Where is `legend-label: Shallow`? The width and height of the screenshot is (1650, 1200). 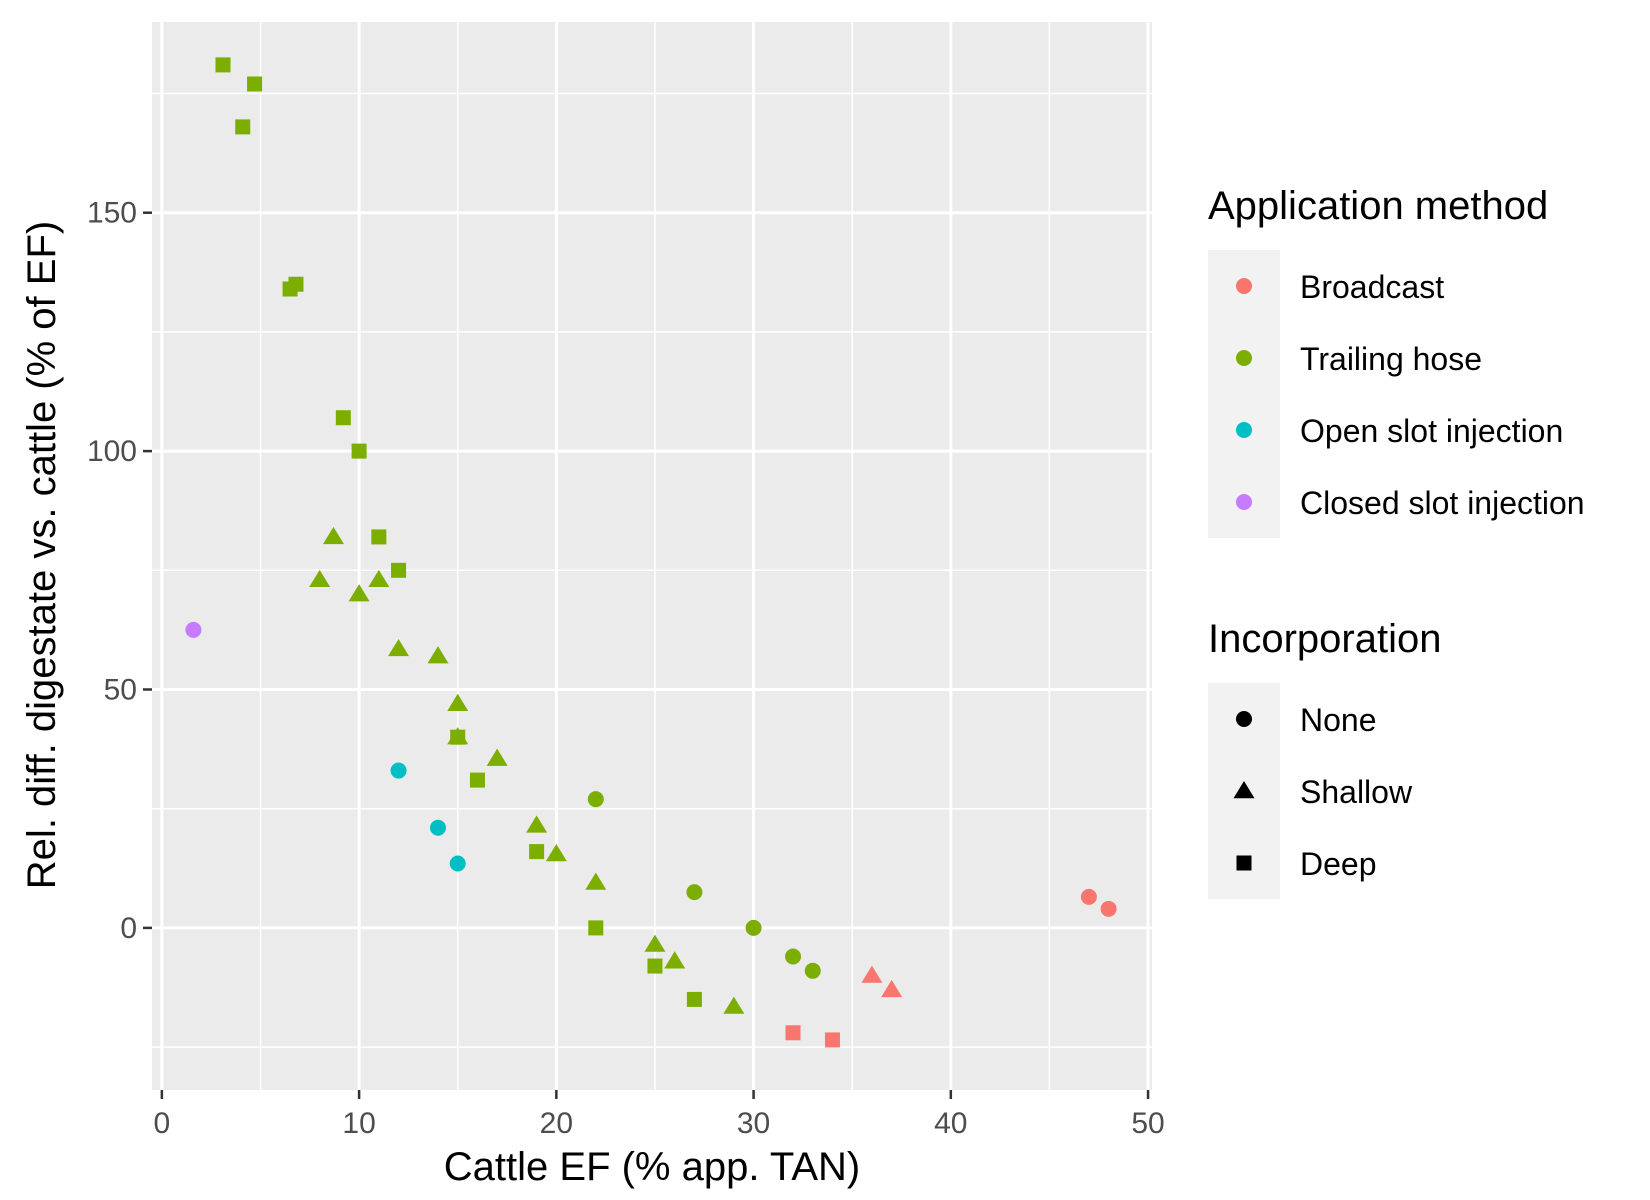
legend-label: Shallow is located at coordinates (1356, 792).